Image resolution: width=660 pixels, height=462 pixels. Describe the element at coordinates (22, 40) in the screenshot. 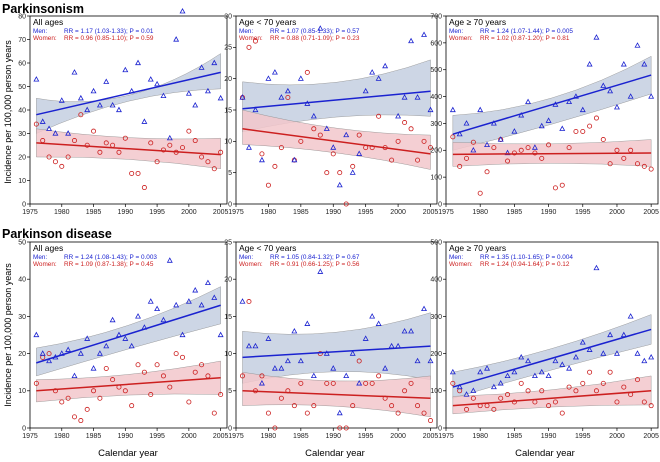

I see `y-tick-label: 70` at that location.